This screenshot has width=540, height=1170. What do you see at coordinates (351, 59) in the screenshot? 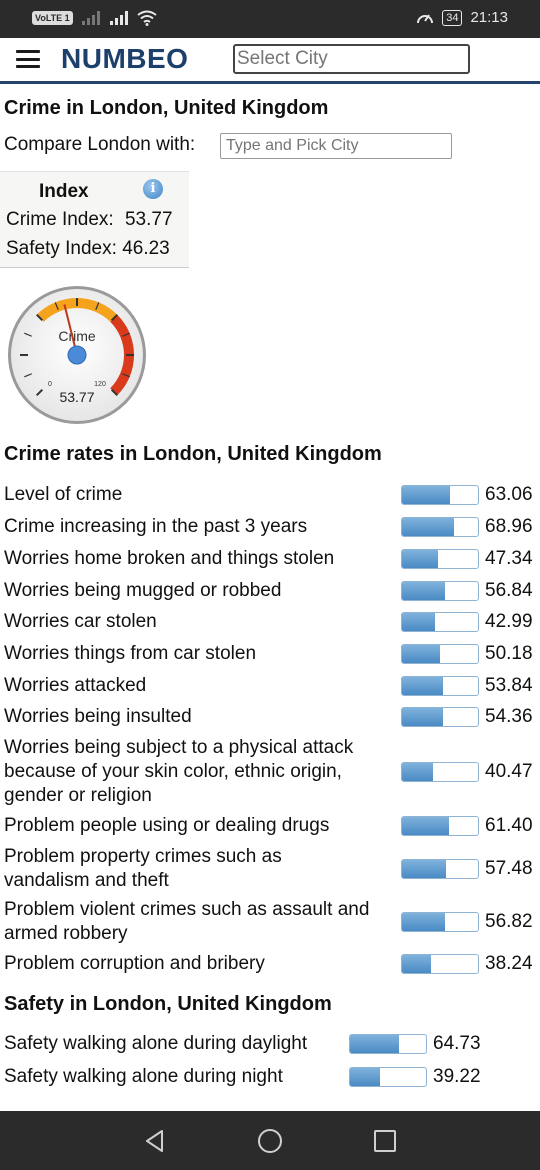
I see `select-city-input` at bounding box center [351, 59].